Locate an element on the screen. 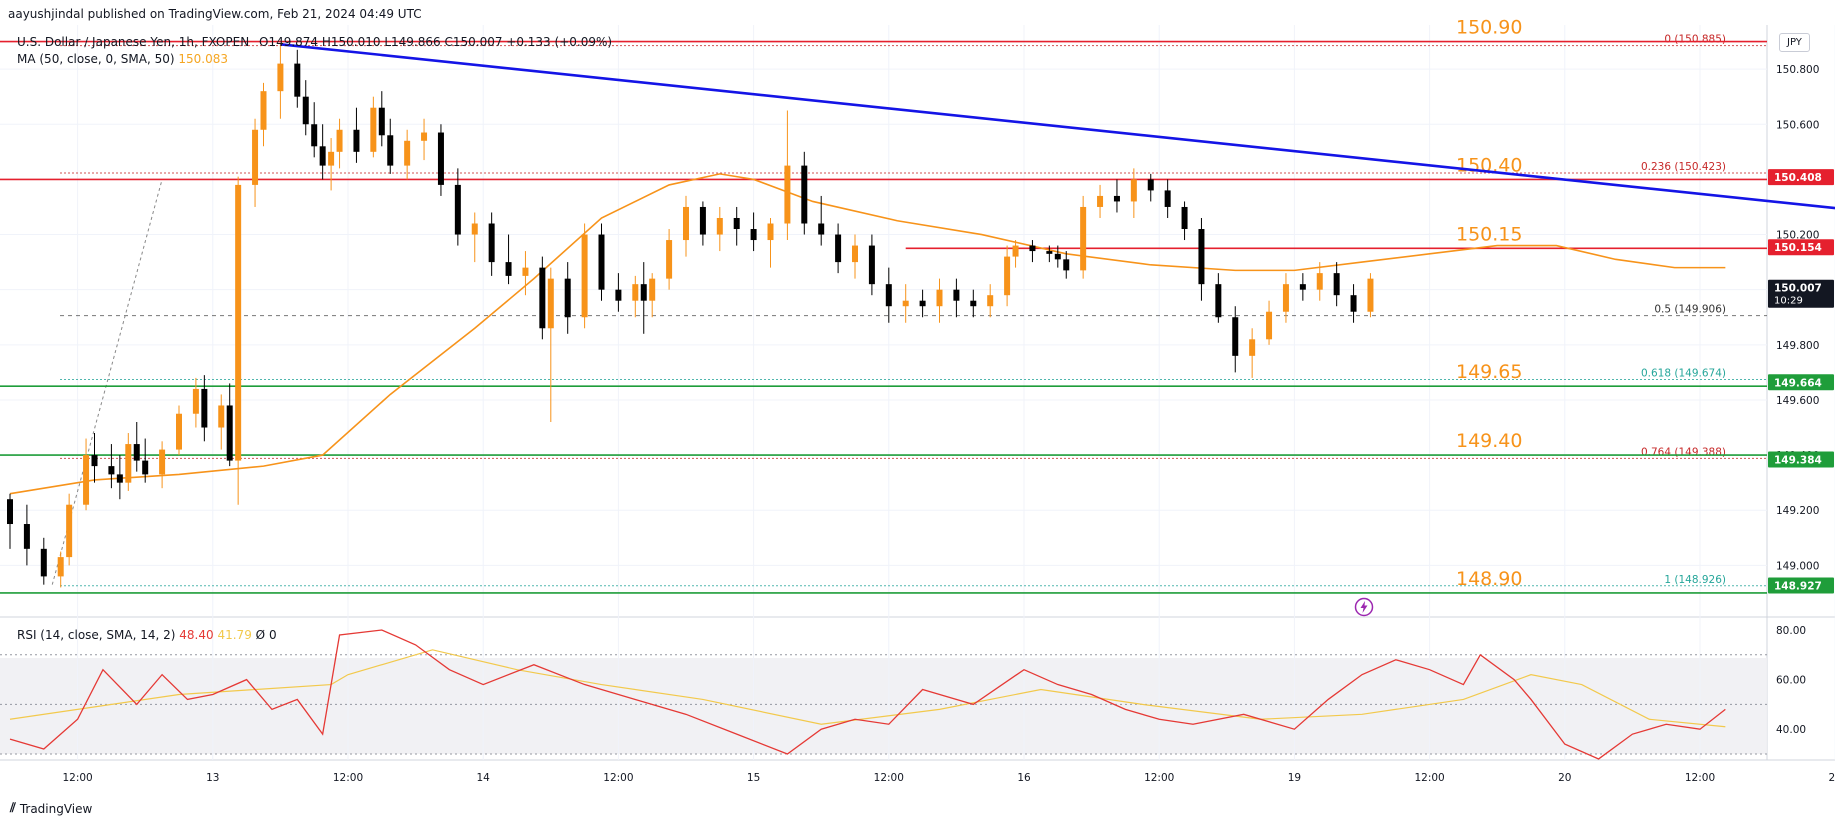  price-tick: 150.200 is located at coordinates (1797, 236).